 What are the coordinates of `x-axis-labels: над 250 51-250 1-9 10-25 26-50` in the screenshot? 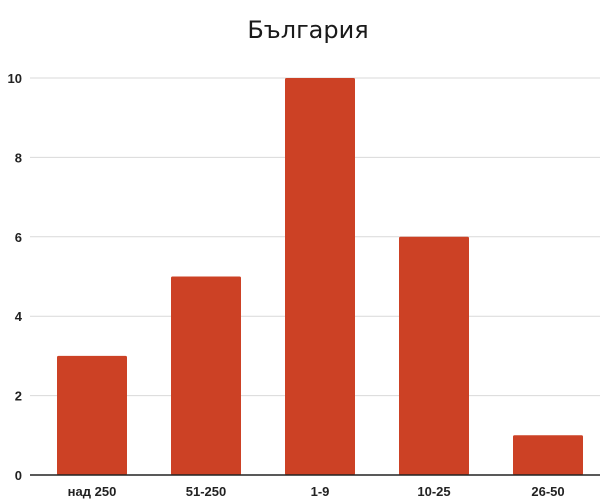 It's located at (316, 491).